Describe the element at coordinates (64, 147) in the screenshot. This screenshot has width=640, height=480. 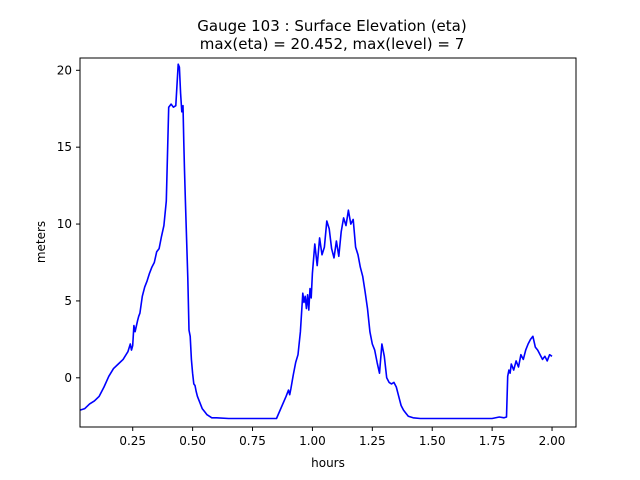
I see `y-tick-label: 15` at that location.